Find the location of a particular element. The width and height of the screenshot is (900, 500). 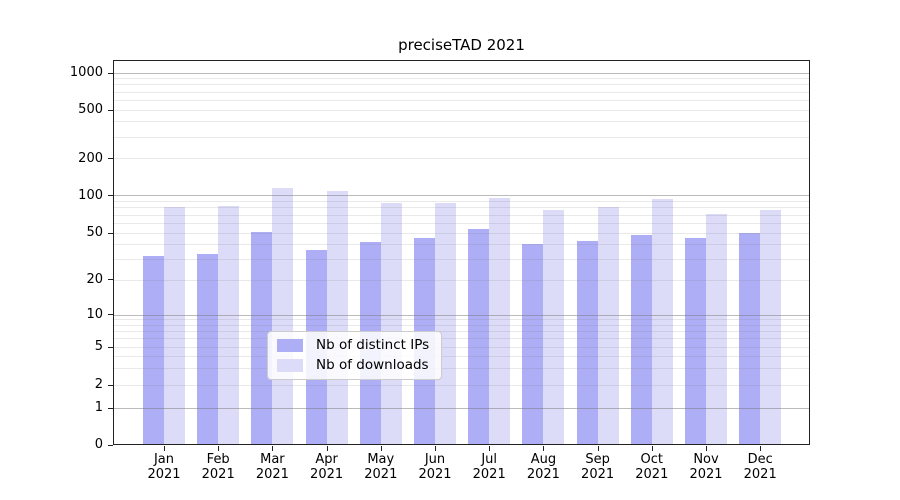

bar-apr-downloads is located at coordinates (337, 318).